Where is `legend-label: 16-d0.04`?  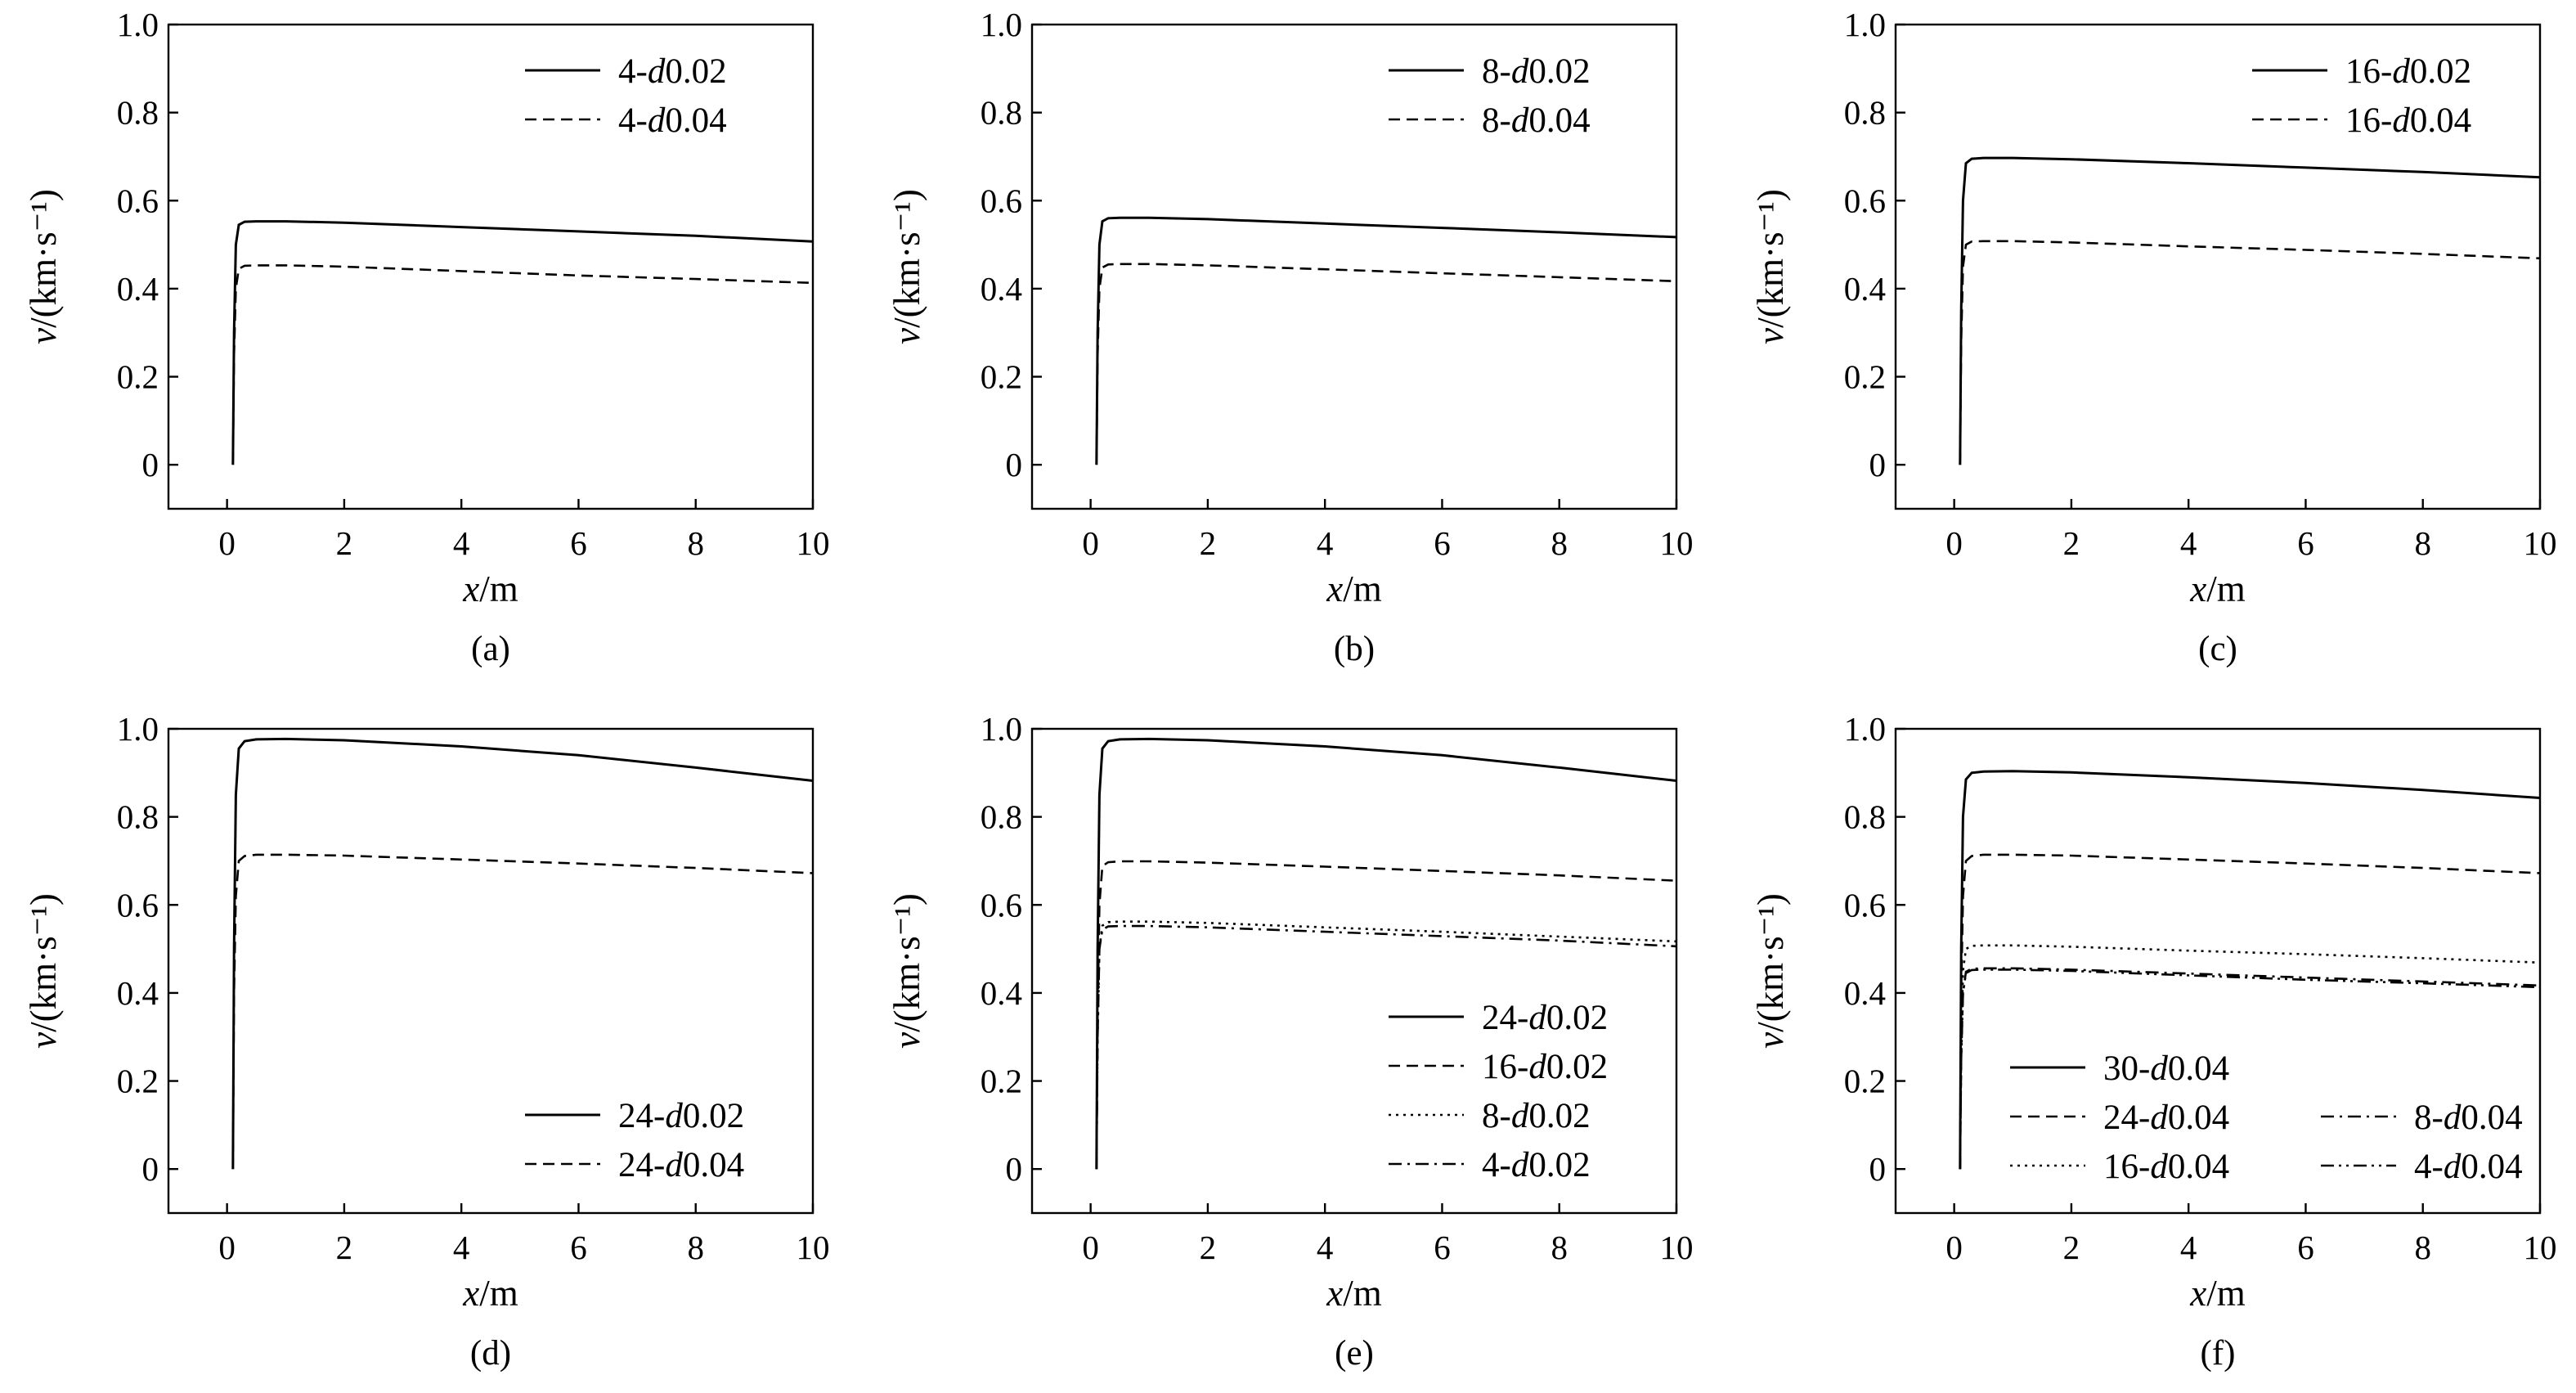 legend-label: 16-d0.04 is located at coordinates (2408, 120).